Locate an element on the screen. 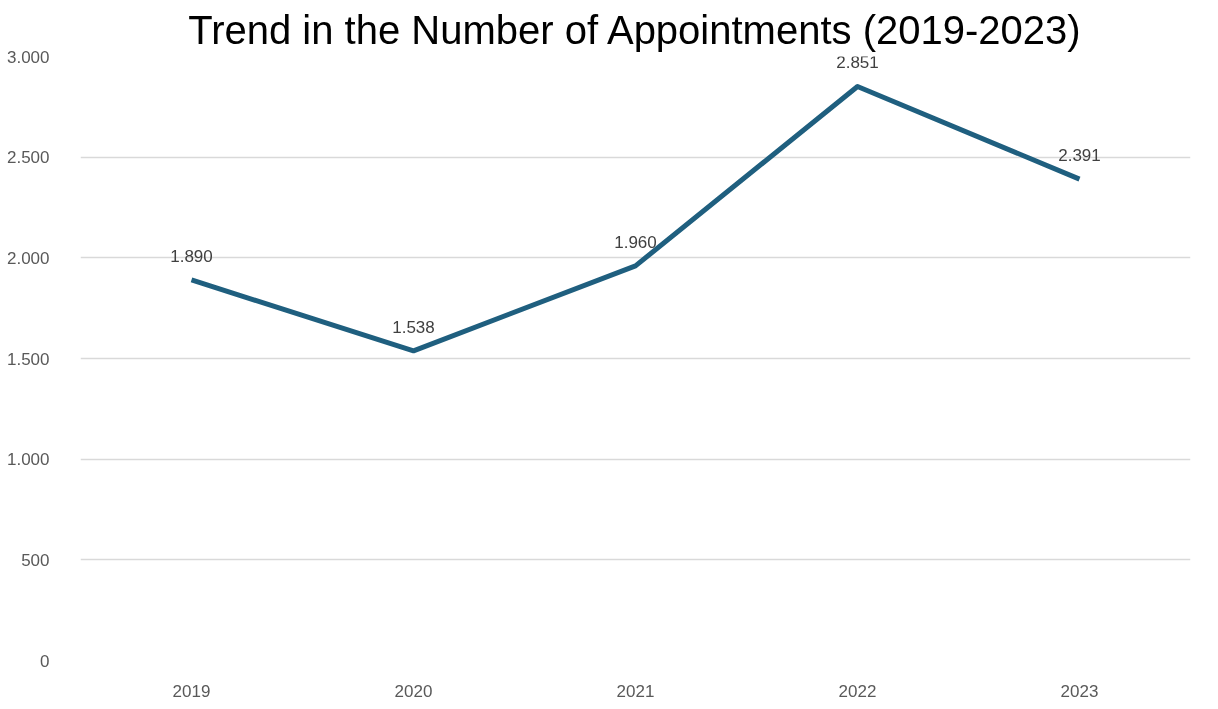 The width and height of the screenshot is (1218, 709). y-tick-label: 2.000 is located at coordinates (28, 258).